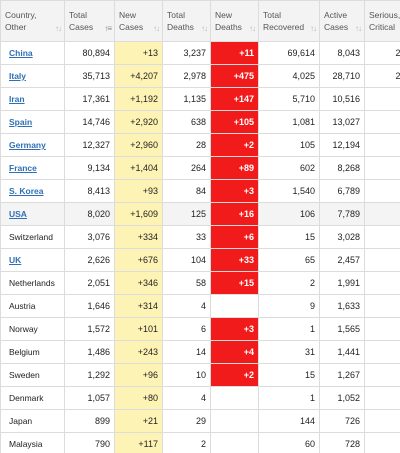  Describe the element at coordinates (336, 27) in the screenshot. I see `header-active-cases-line2: Cases` at that location.